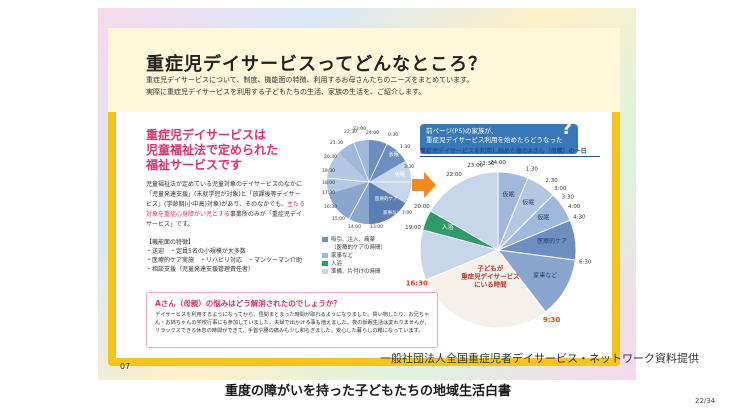 The width and height of the screenshot is (736, 414). Describe the element at coordinates (337, 264) in the screenshot. I see `legend-label: 入浴` at that location.